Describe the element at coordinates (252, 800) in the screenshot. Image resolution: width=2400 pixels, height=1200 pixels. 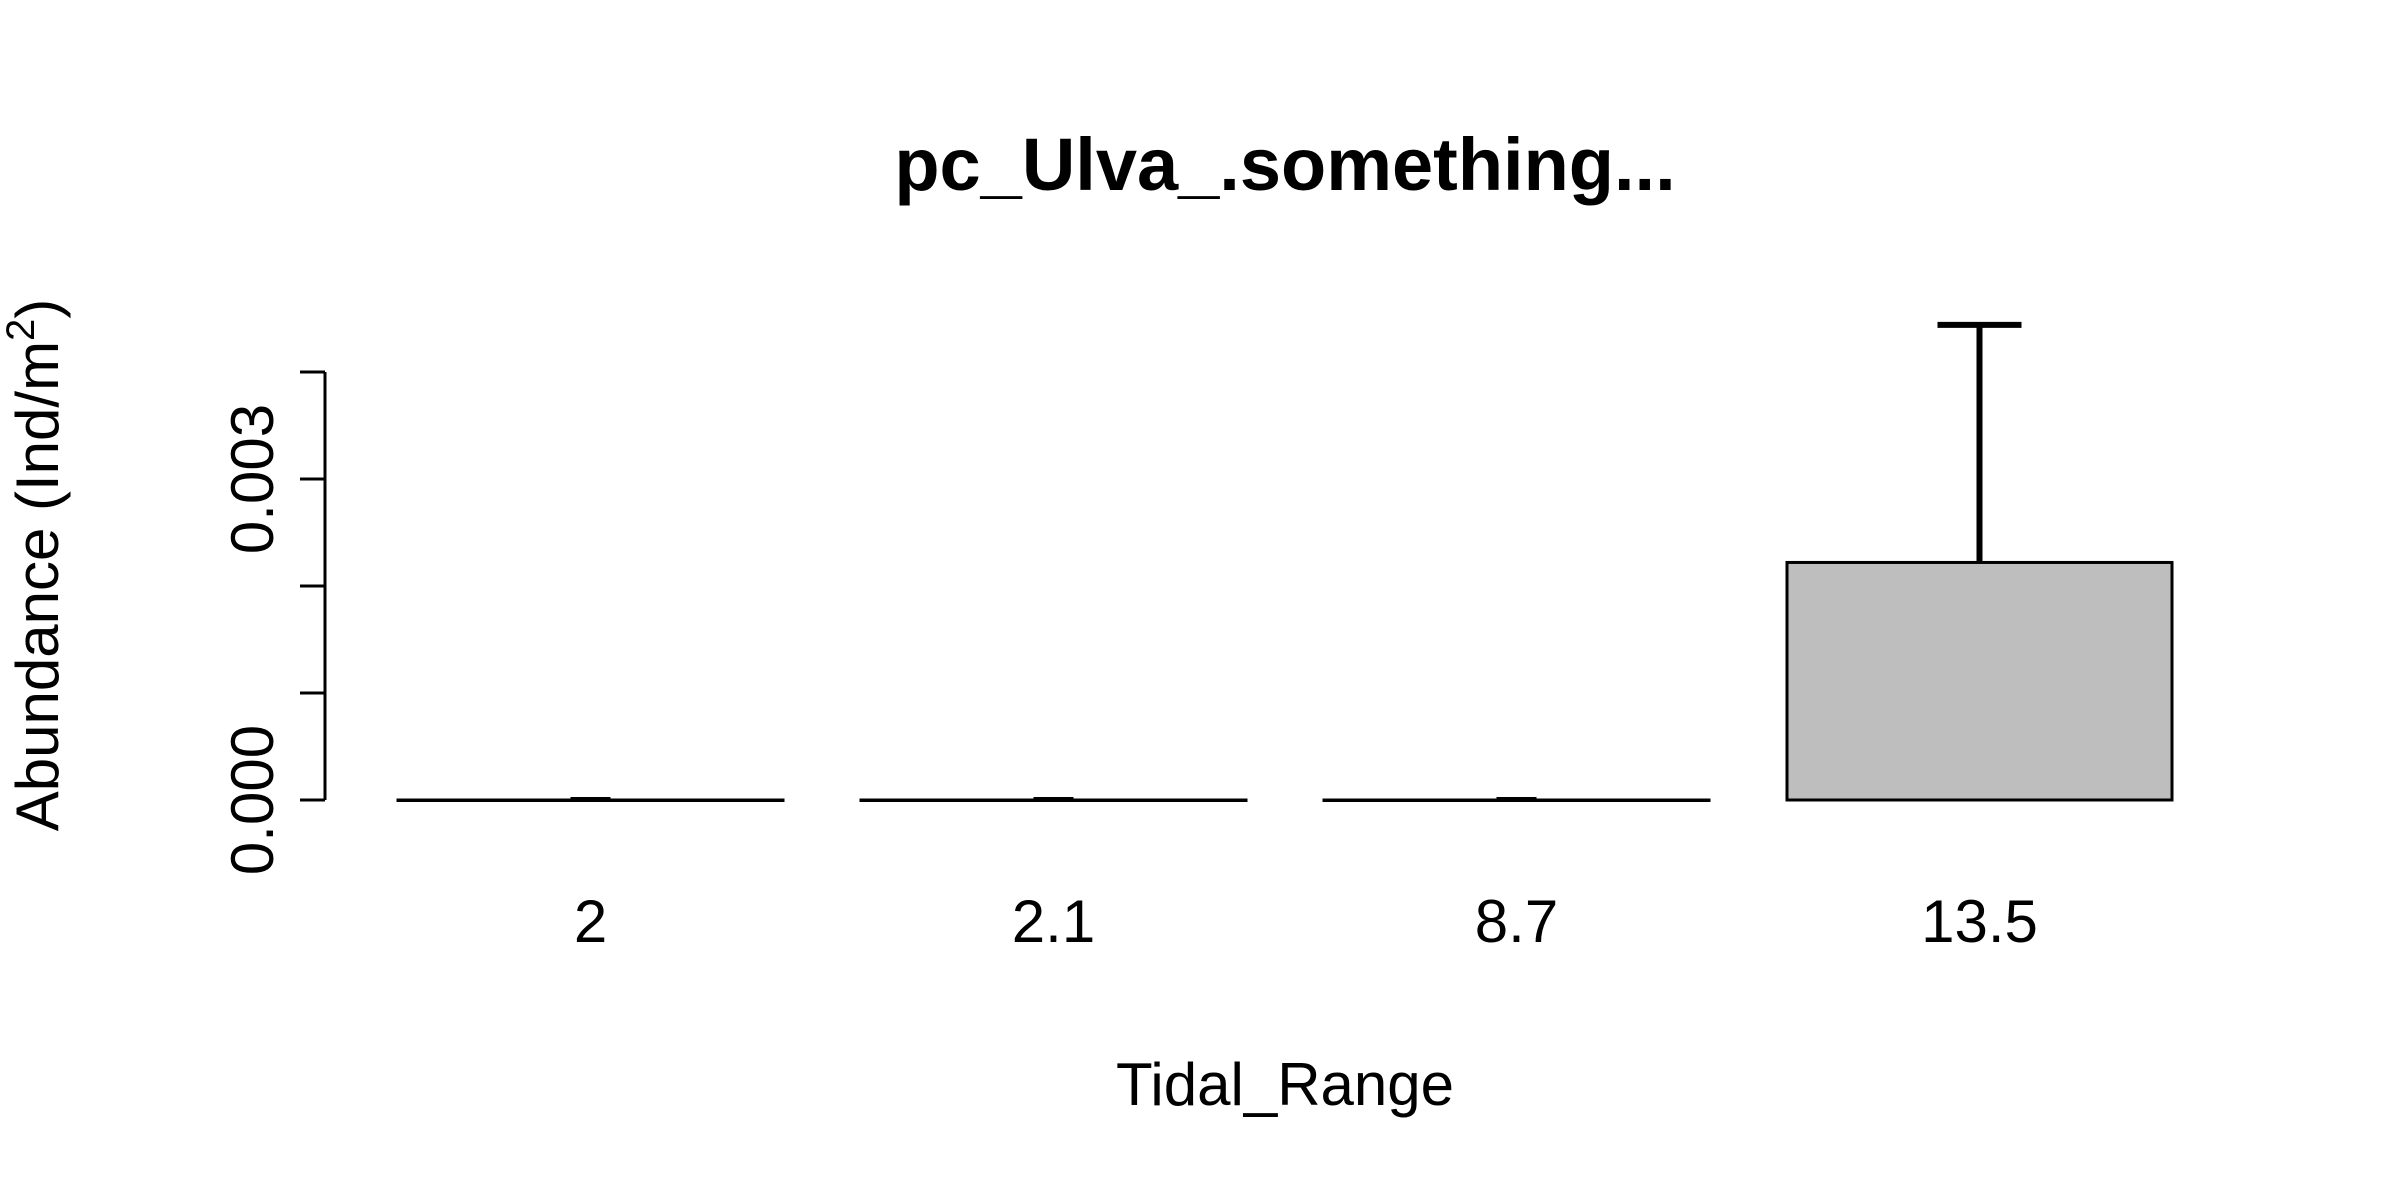
I see `y-tick-label: 0.000` at that location.